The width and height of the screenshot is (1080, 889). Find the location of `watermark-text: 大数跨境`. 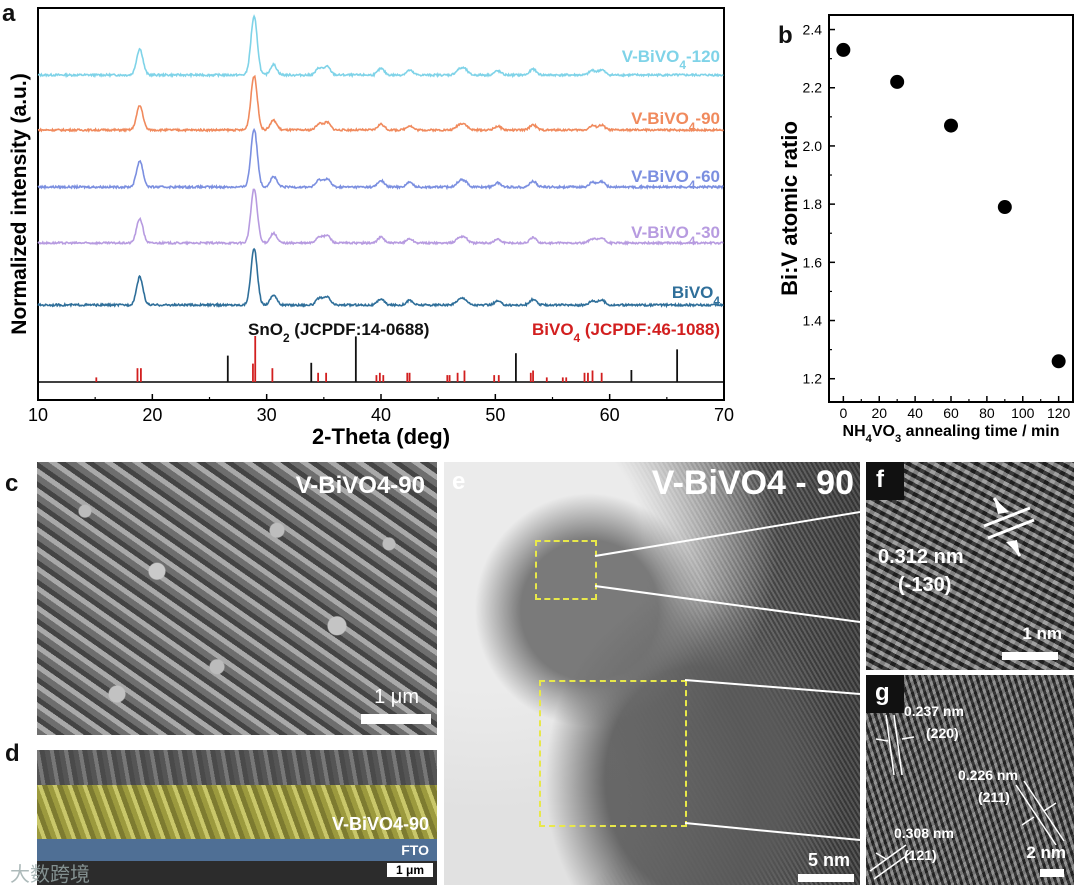

watermark-text: 大数跨境 is located at coordinates (50, 875).